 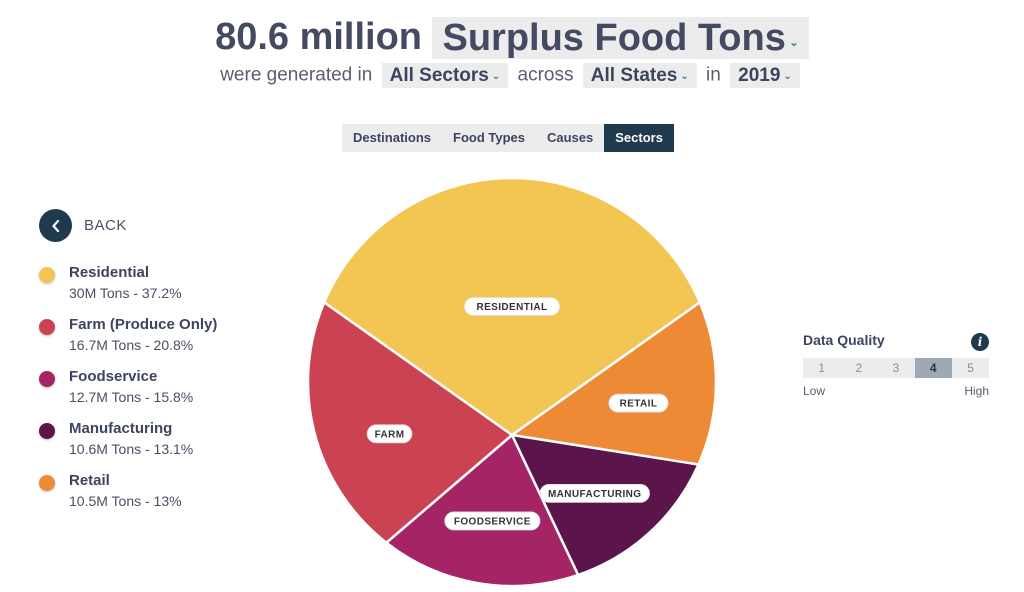 What do you see at coordinates (296, 75) in the screenshot?
I see `text-generated: were generated in` at bounding box center [296, 75].